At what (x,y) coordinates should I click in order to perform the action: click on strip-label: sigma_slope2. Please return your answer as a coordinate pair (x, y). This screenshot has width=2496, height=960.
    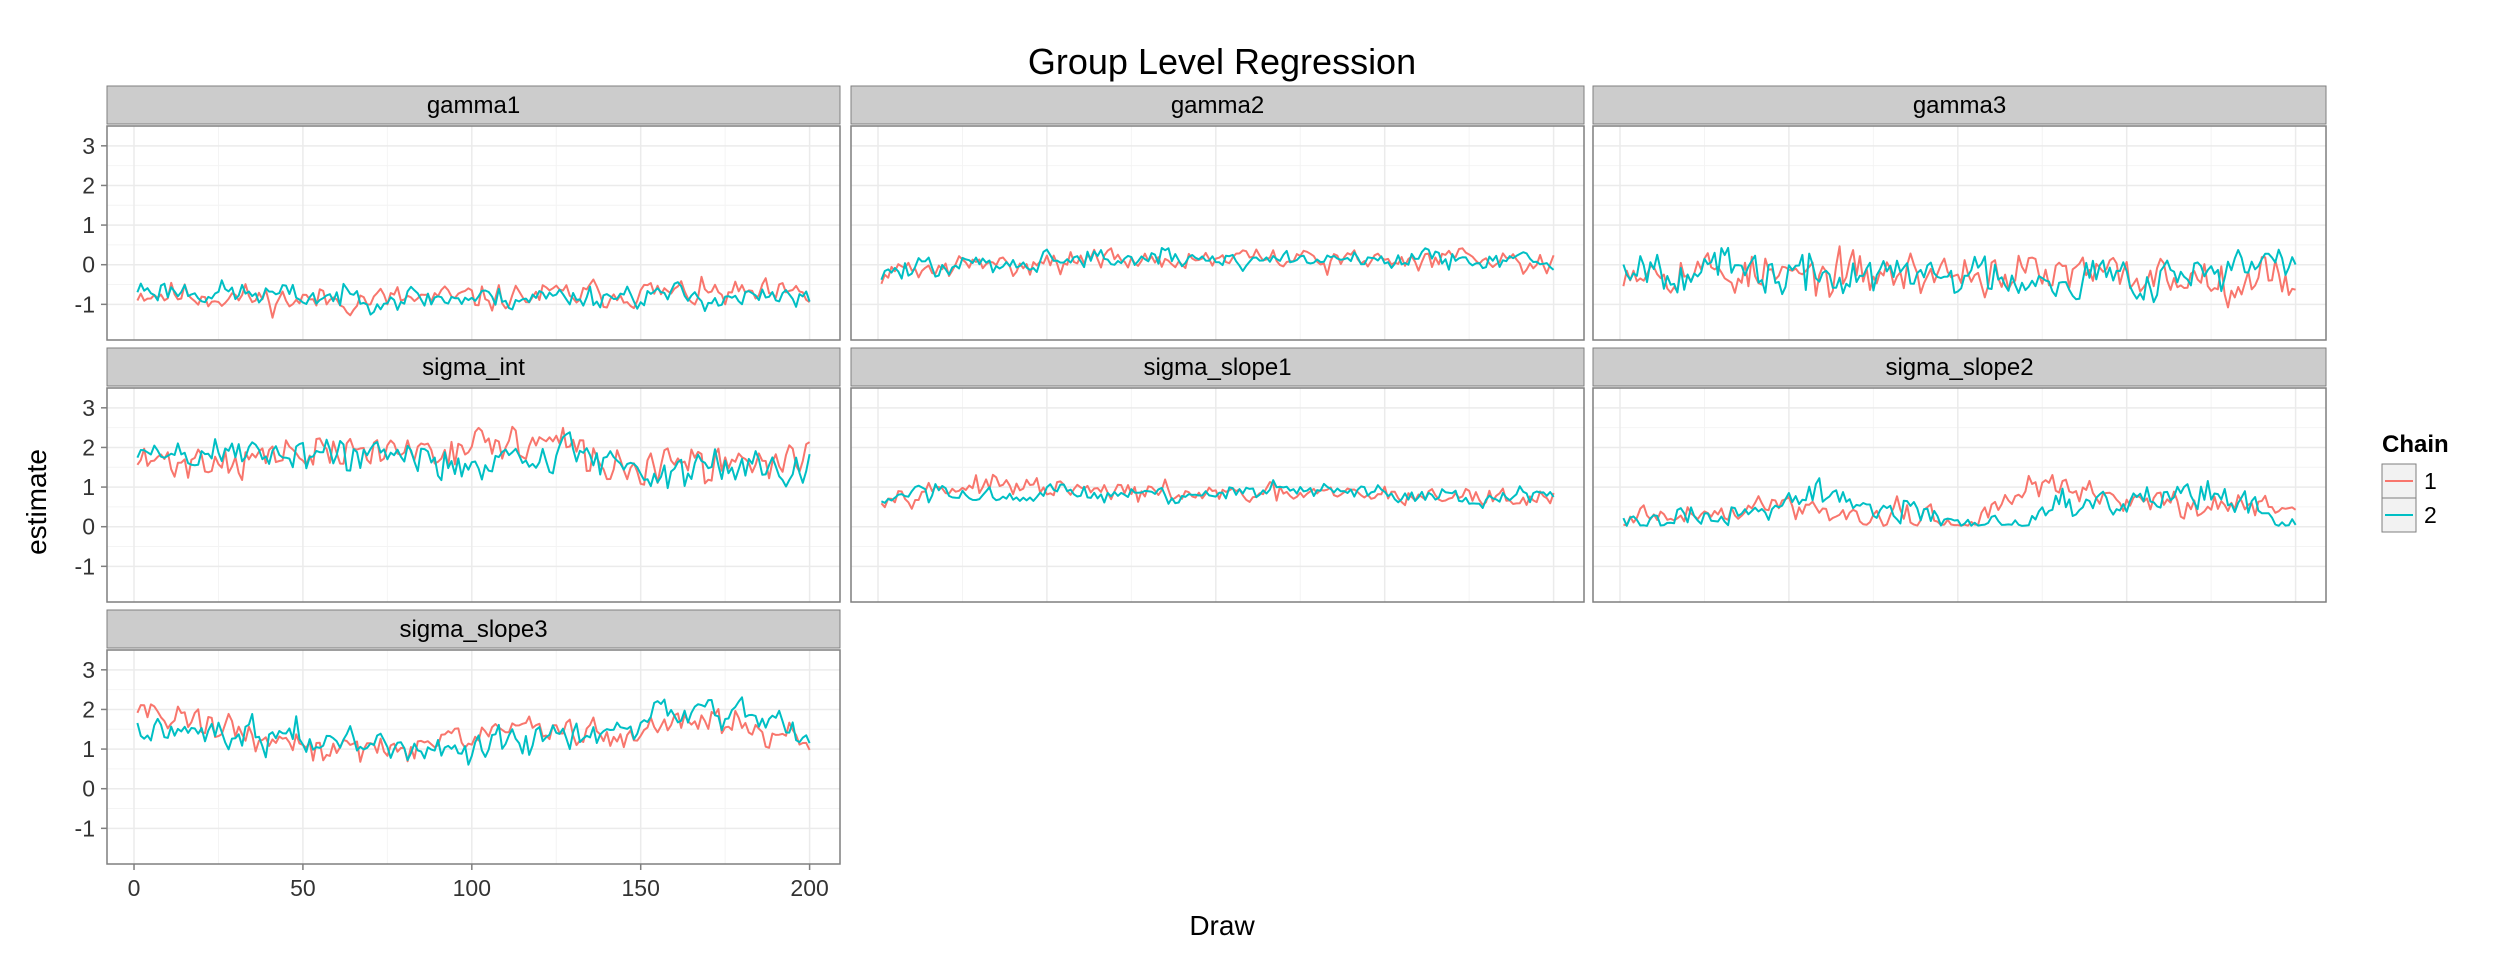
    Looking at the image, I should click on (1959, 367).